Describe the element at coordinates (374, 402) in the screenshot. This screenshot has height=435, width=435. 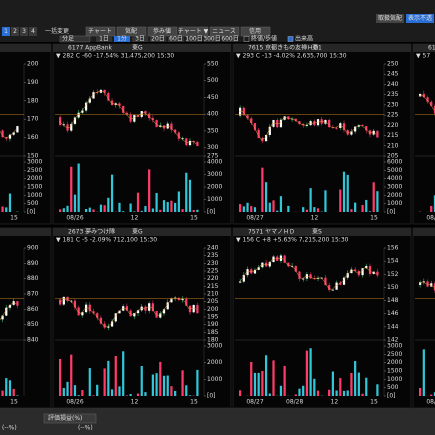
I see `date-label: 15` at that location.